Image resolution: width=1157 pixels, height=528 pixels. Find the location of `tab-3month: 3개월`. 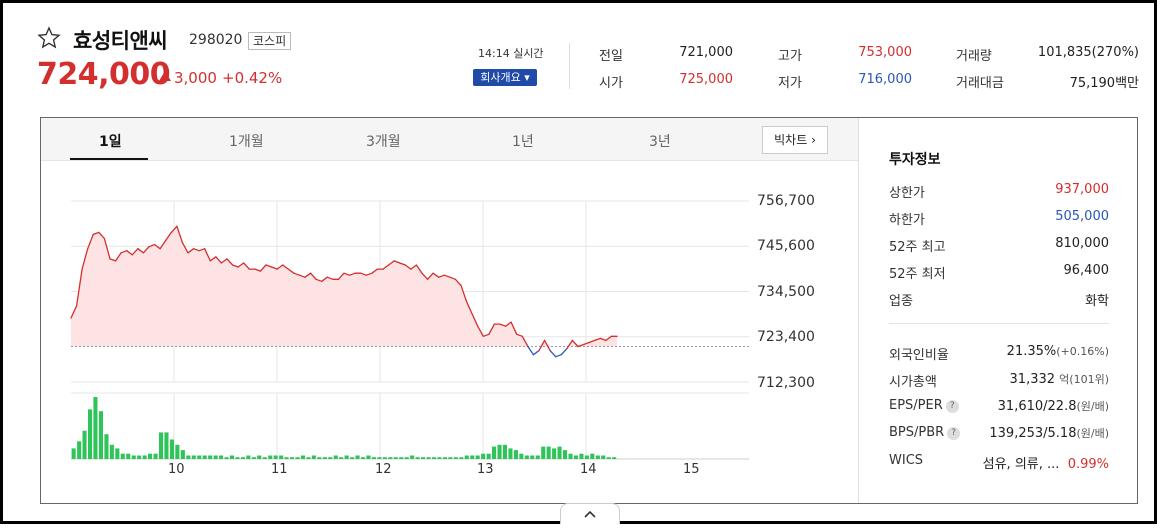

tab-3month: 3개월 is located at coordinates (383, 142).